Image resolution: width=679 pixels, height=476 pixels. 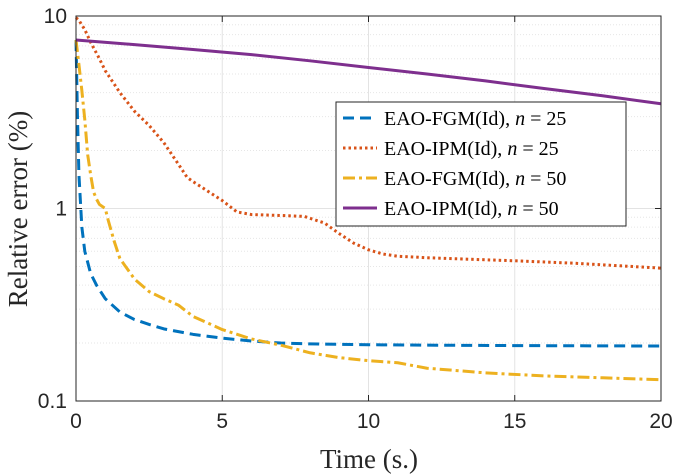 I want to click on x-tick-label: 10, so click(x=368, y=421).